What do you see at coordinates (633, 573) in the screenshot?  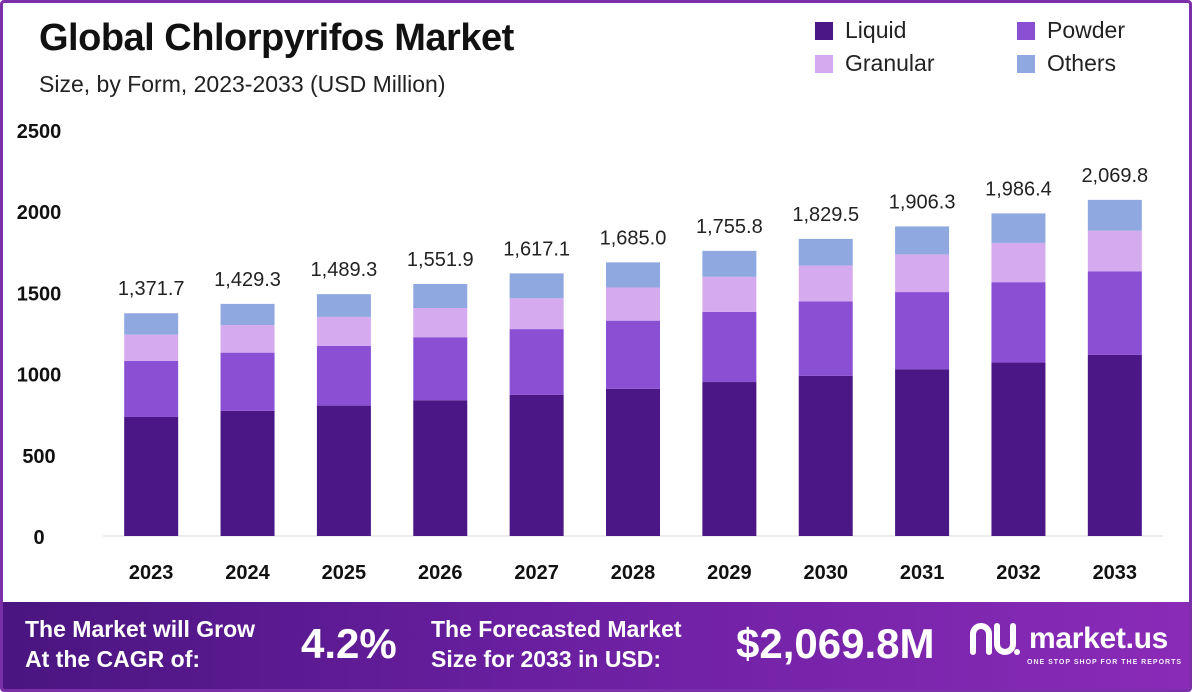 I see `x-tick-label-2028: 2028` at bounding box center [633, 573].